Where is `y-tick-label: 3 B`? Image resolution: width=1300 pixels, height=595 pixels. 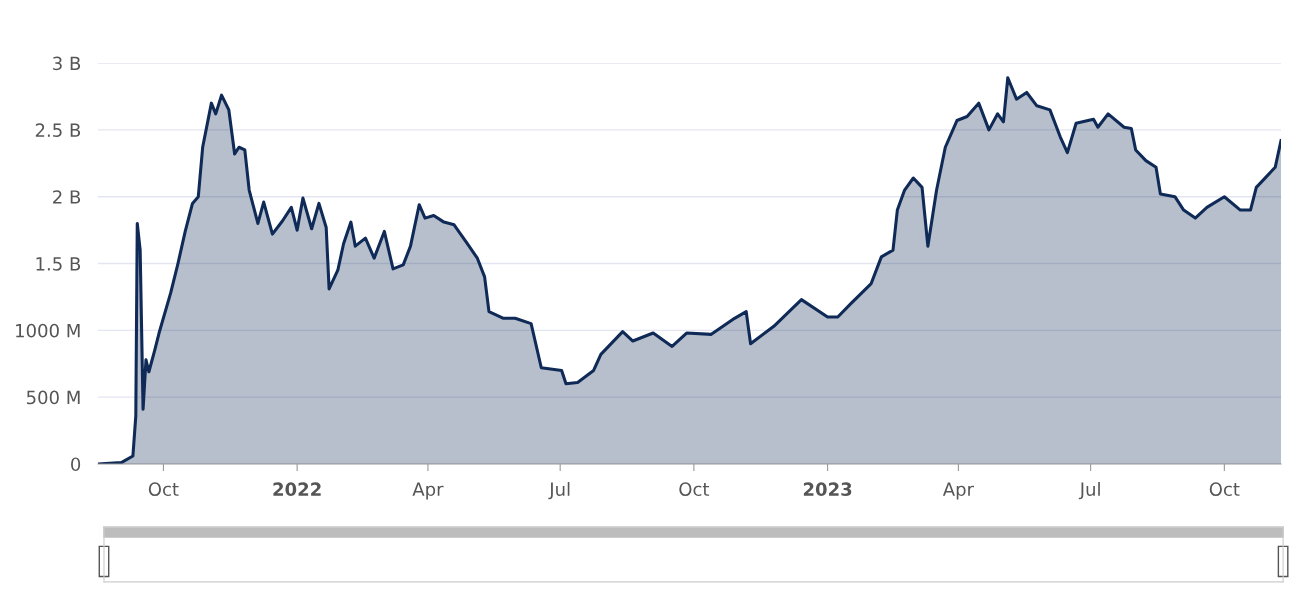 y-tick-label: 3 B is located at coordinates (67, 63).